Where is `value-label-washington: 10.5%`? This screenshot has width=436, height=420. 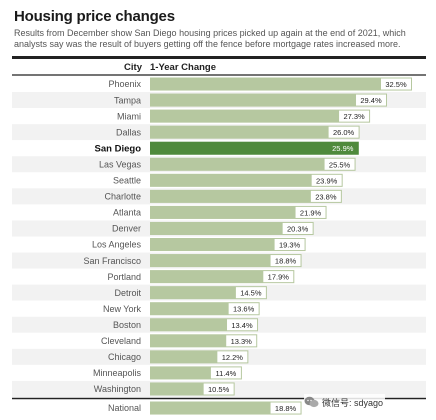
value-label-washington: 10.5% is located at coordinates (219, 389).